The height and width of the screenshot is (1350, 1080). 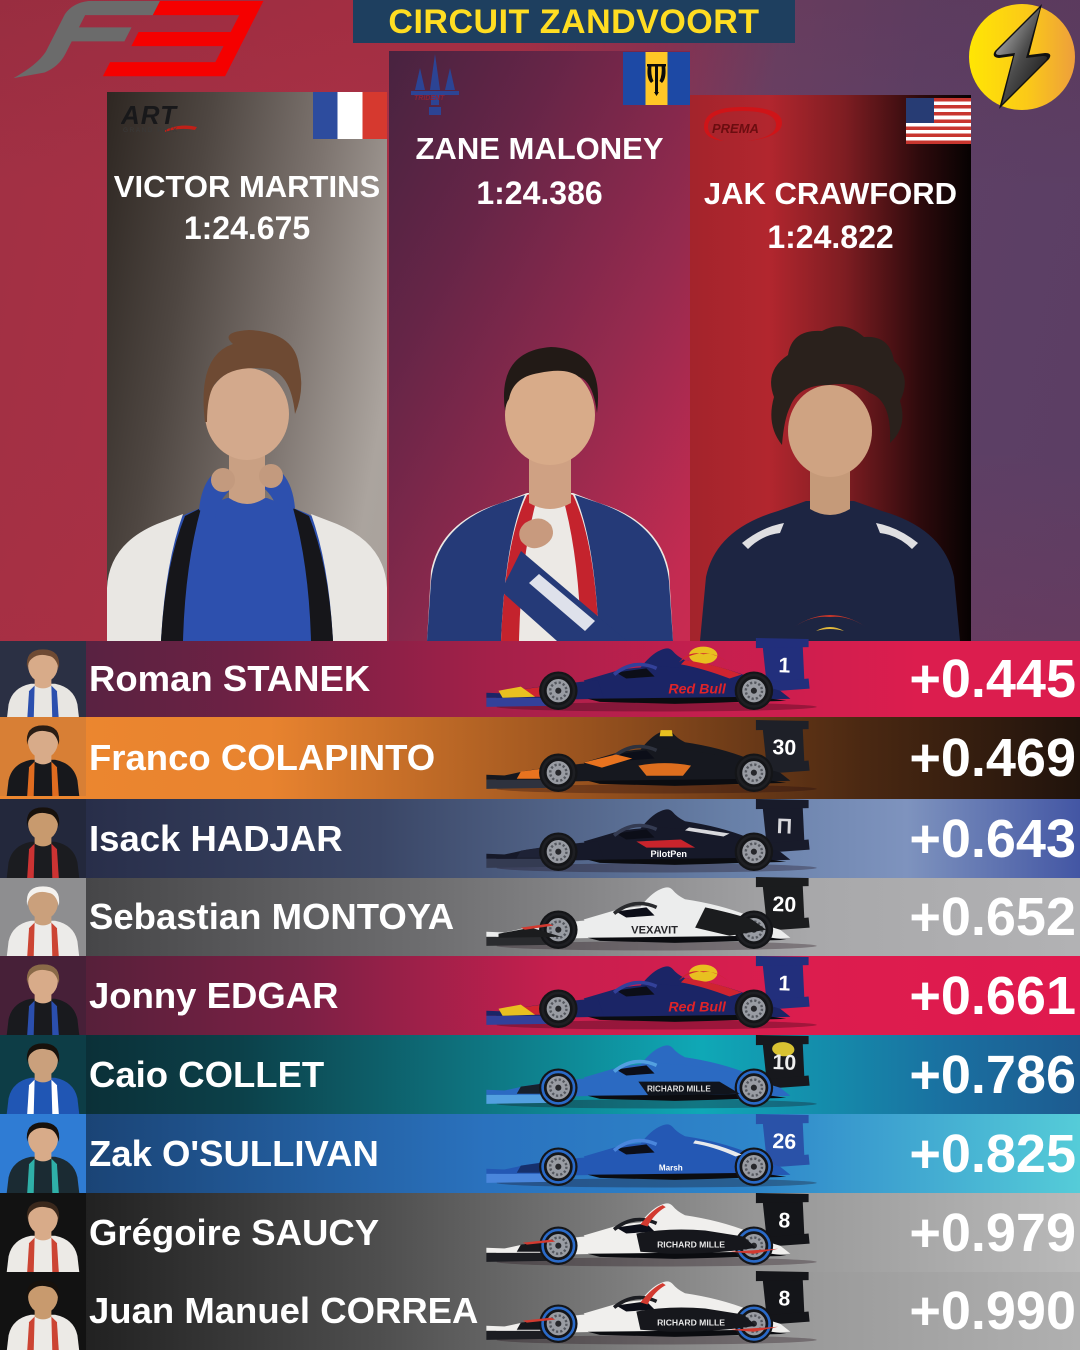 I want to click on svg-text: ART, so click(x=149, y=116).